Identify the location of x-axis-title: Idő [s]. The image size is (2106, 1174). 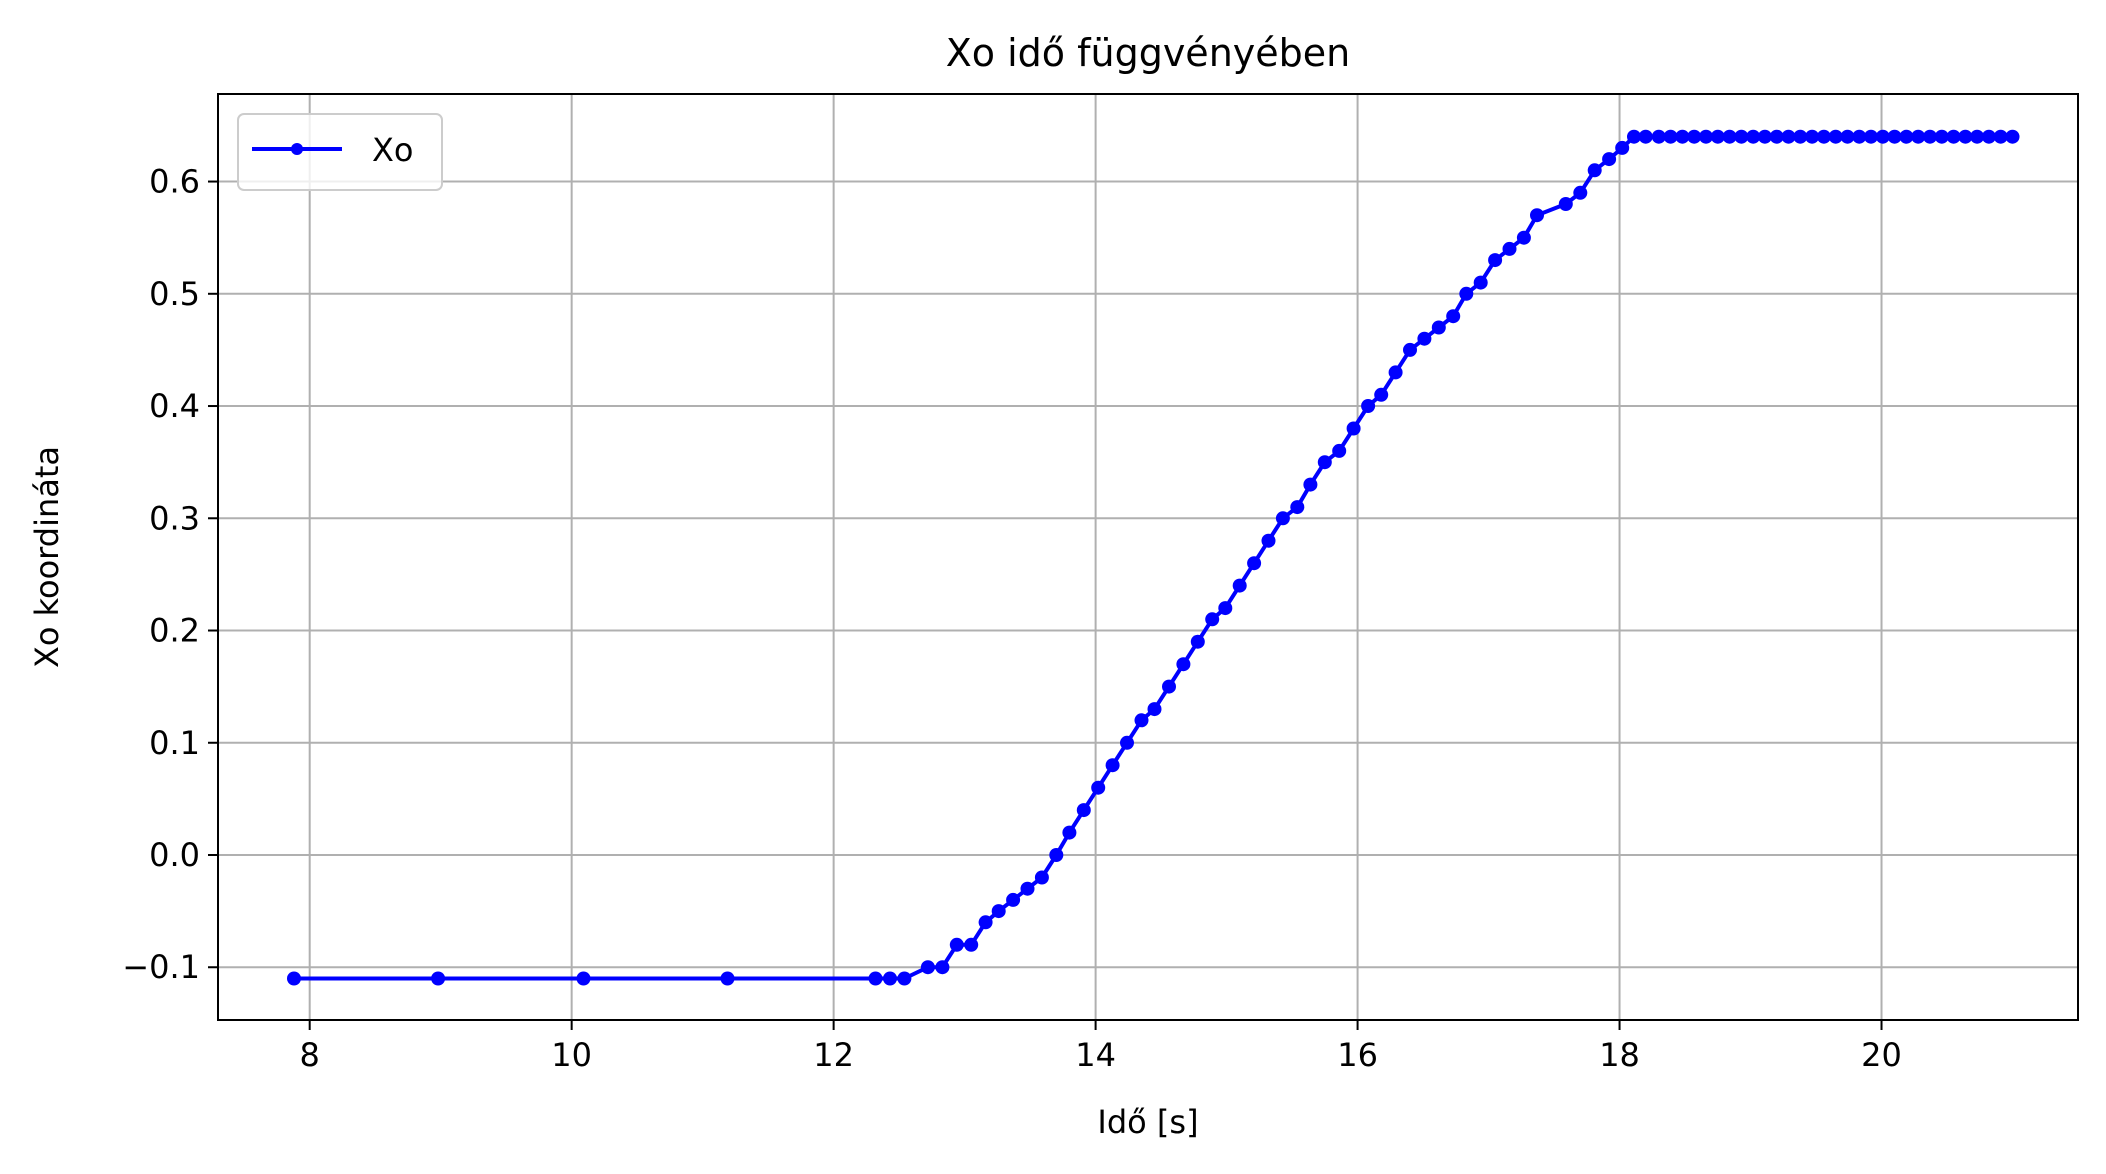
(1147, 1122).